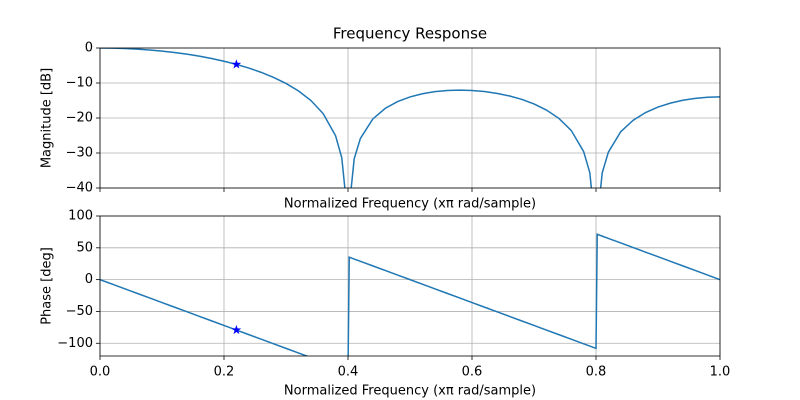  I want to click on x-tick-label: 0.4, so click(348, 372).